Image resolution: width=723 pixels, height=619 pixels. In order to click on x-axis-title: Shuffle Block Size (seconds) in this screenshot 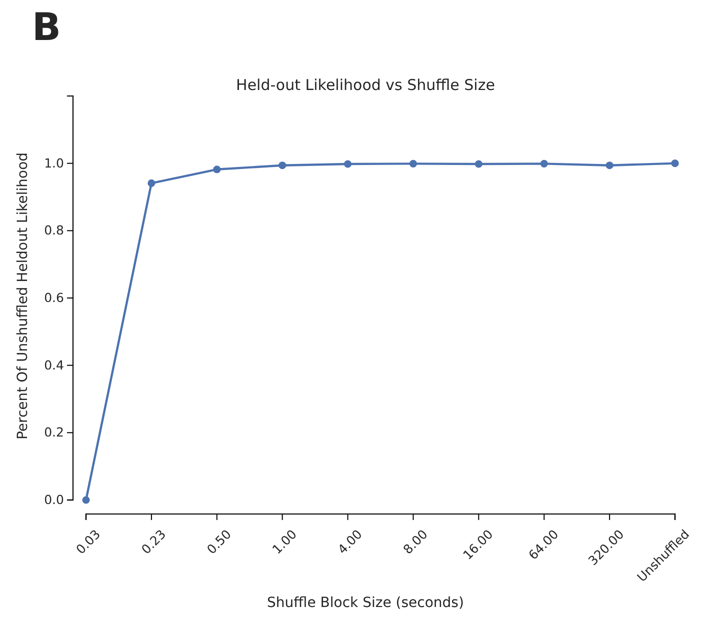, I will do `click(365, 603)`.